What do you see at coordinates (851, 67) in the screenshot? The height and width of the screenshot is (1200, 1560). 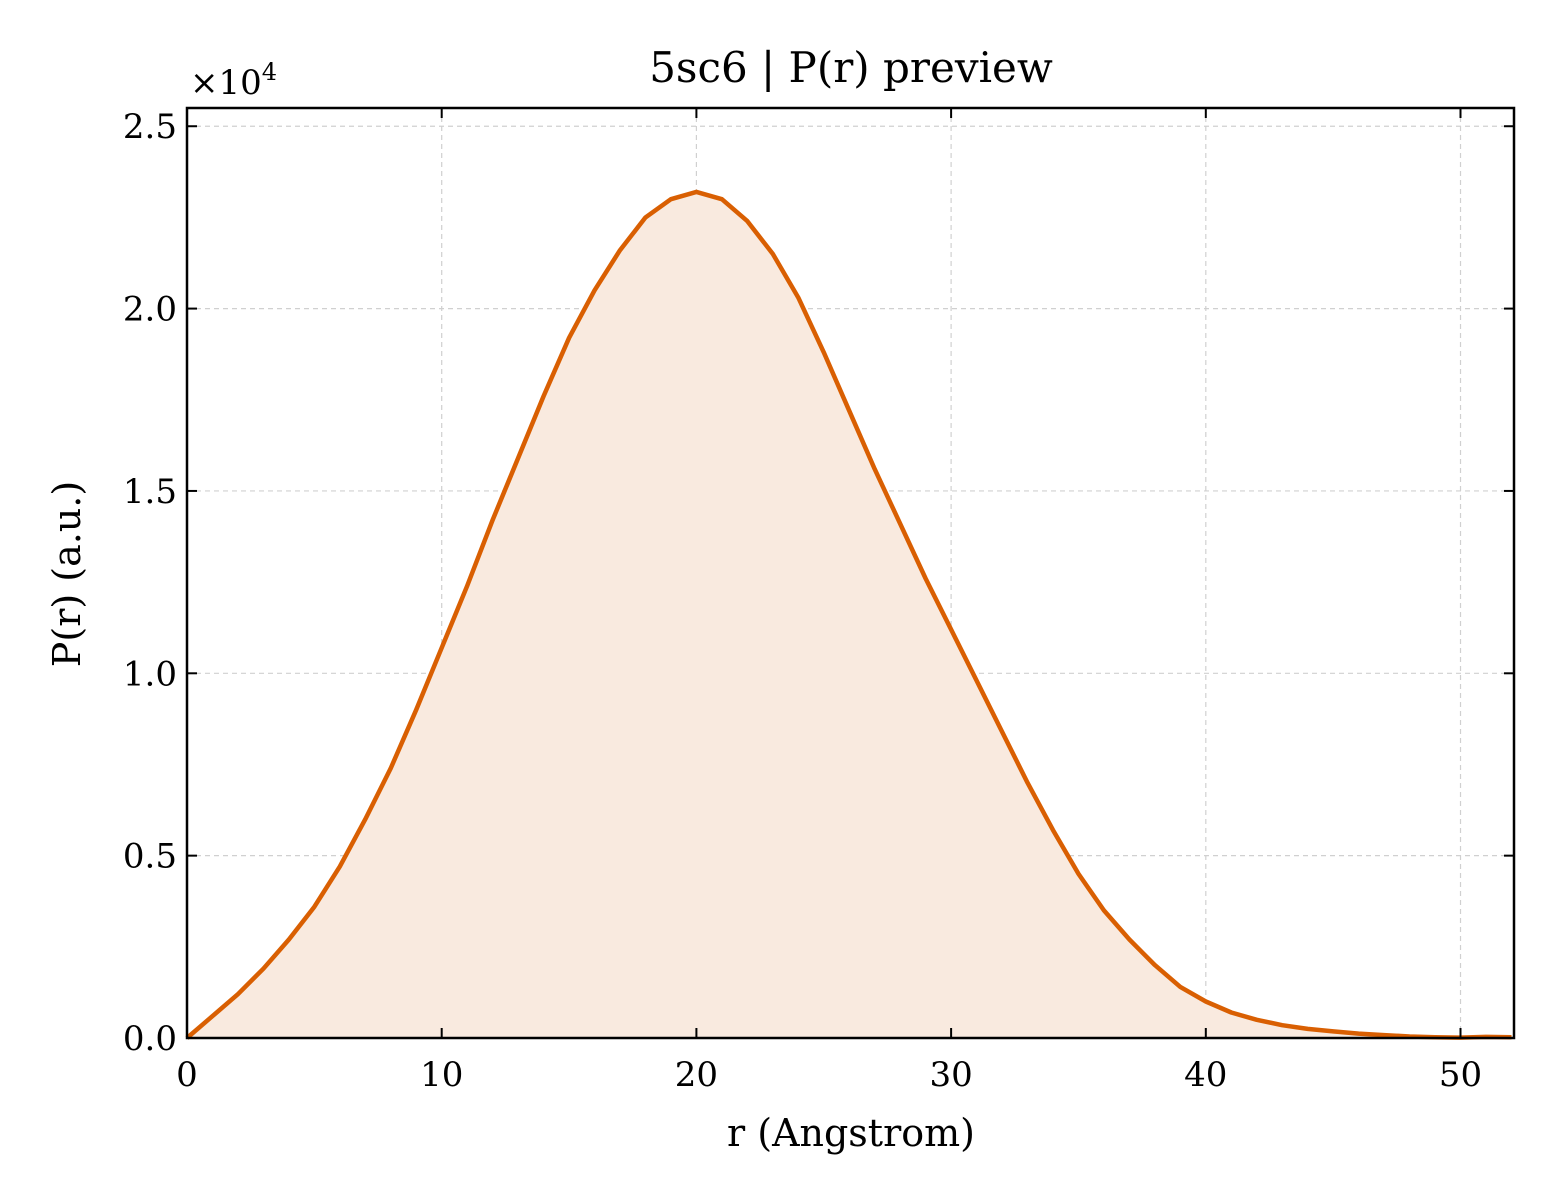 I see `chart-title: 5sc6 | P(r) preview` at bounding box center [851, 67].